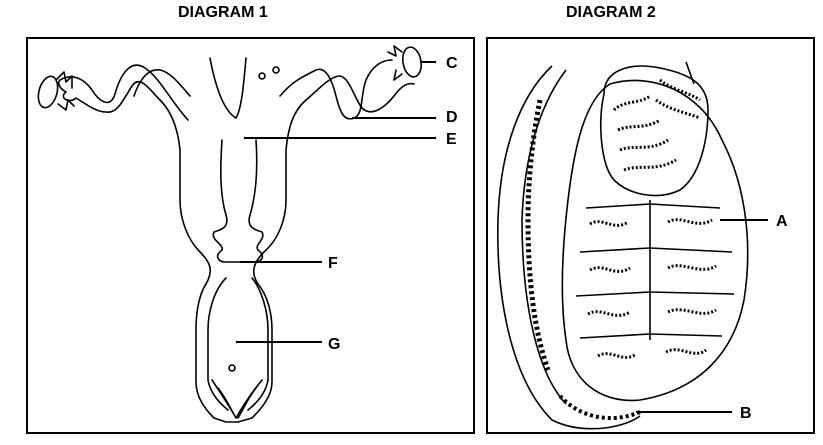 This screenshot has width=823, height=445. I want to click on epididymis-inner-wall, so click(544, 237).